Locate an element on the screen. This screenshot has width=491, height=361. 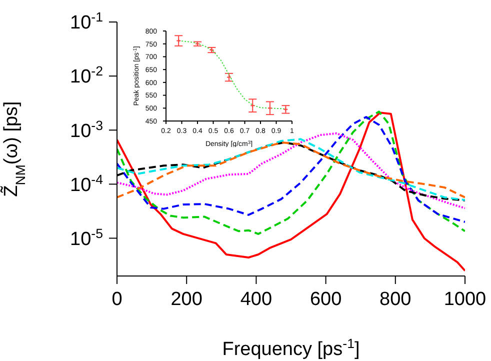
y-tick-label: 10$^{-1}$ is located at coordinates (86, 21).